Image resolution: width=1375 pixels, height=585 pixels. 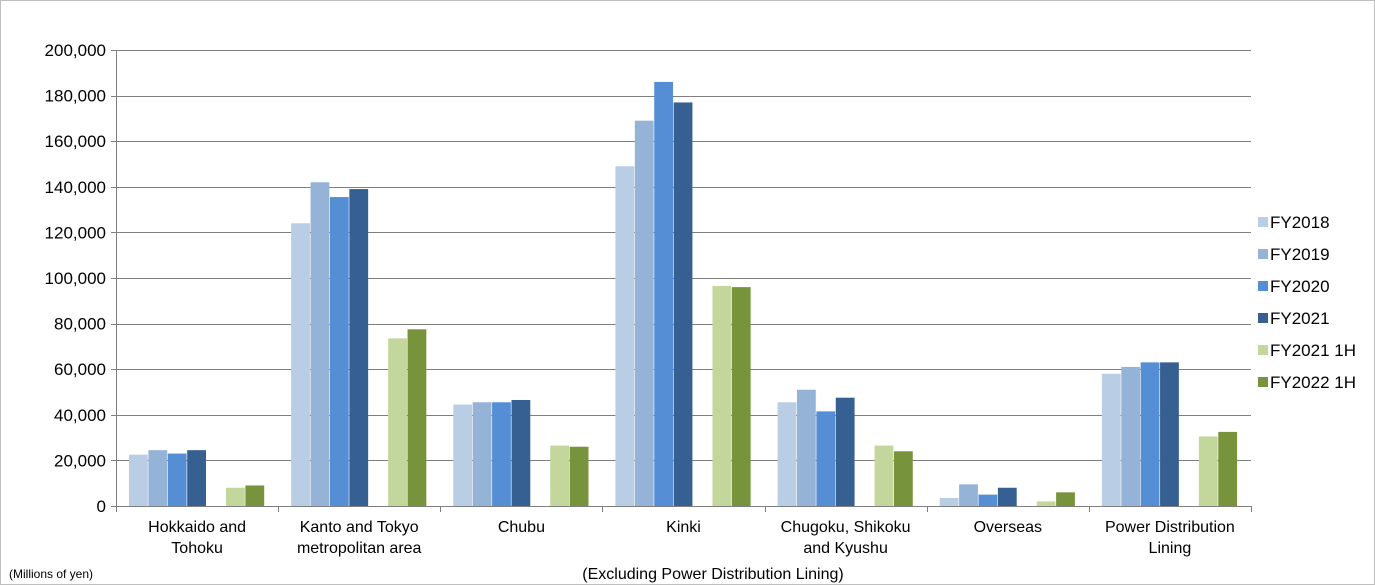 I want to click on x-tick-label: Chubu, so click(x=521, y=527).